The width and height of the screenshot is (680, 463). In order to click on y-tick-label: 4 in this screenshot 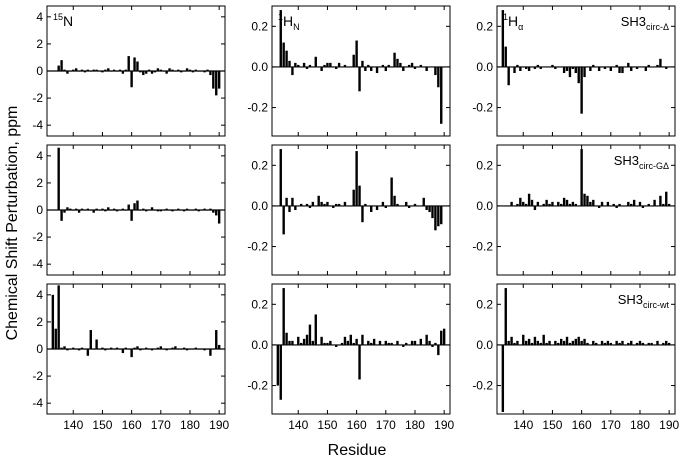, I will do `click(39, 295)`.